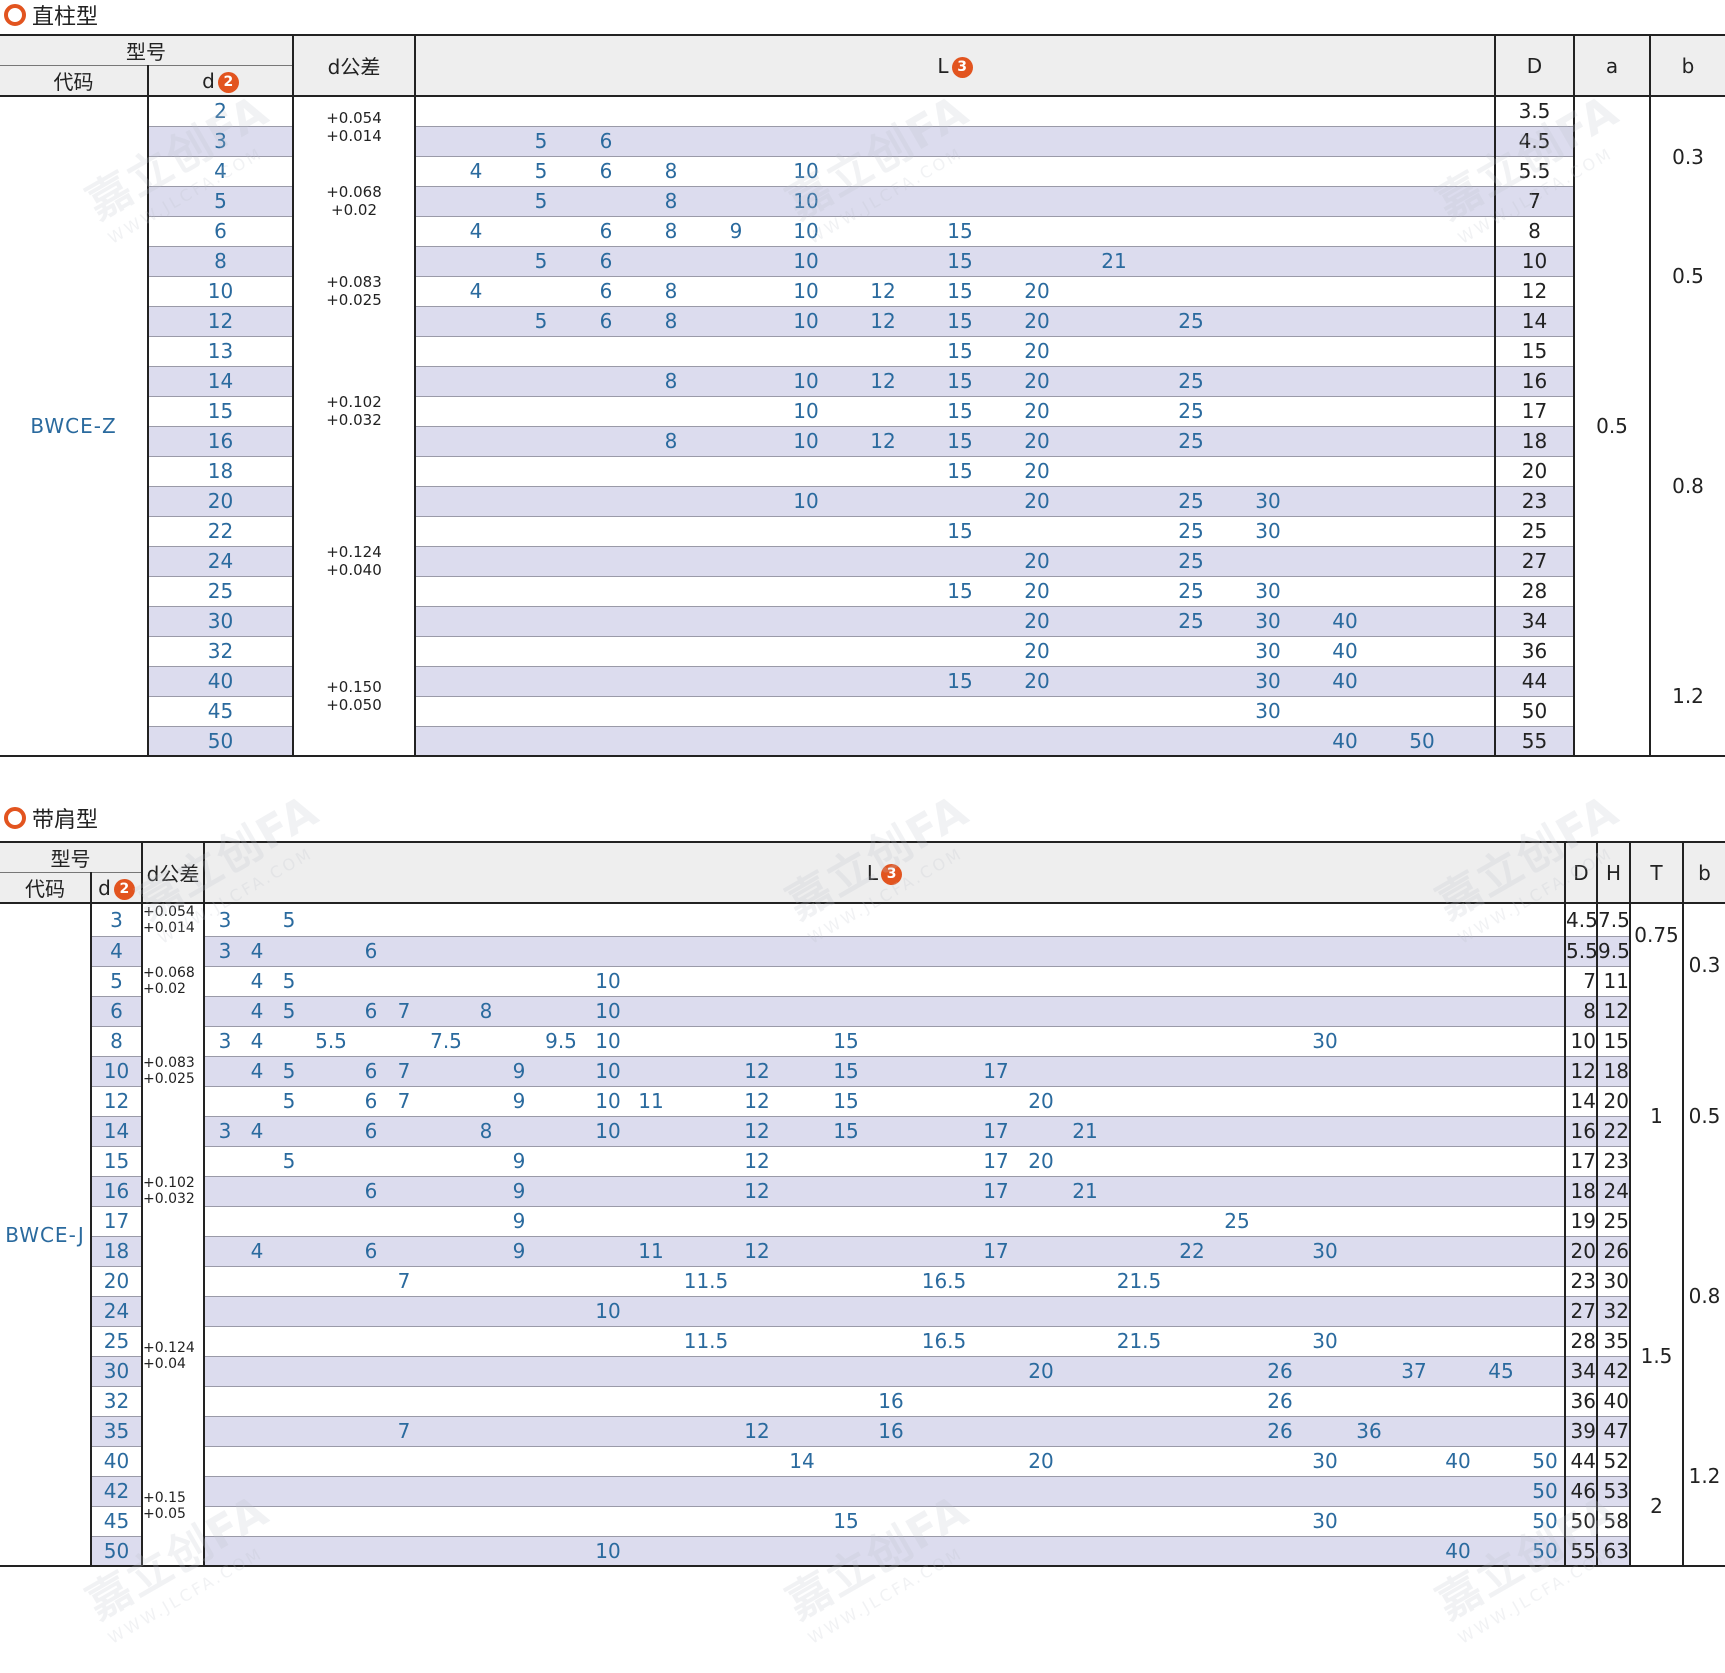  Describe the element at coordinates (476, 171) in the screenshot. I see `length-value: 4` at that location.